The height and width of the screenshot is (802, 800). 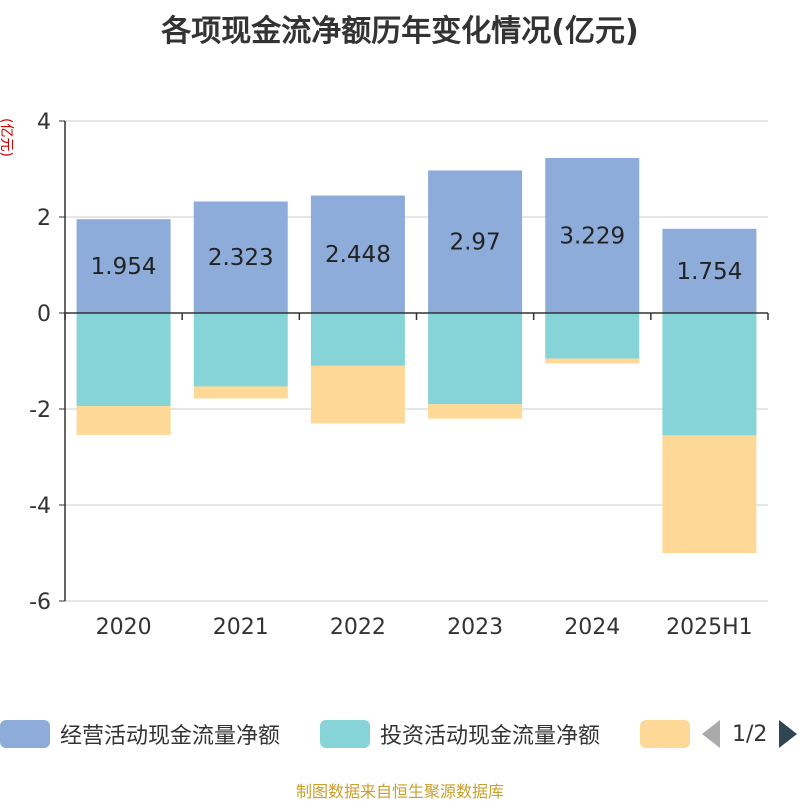 I want to click on bar-third-2024, so click(x=592, y=361).